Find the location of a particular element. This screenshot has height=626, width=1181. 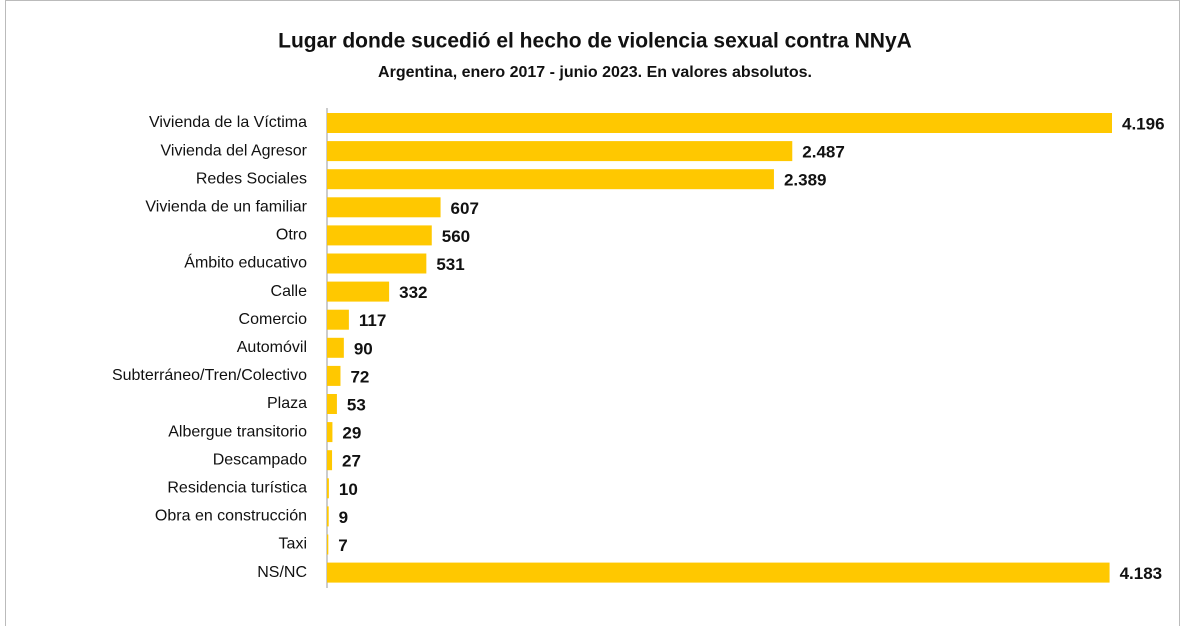

value-label: 4.183 is located at coordinates (1141, 573).